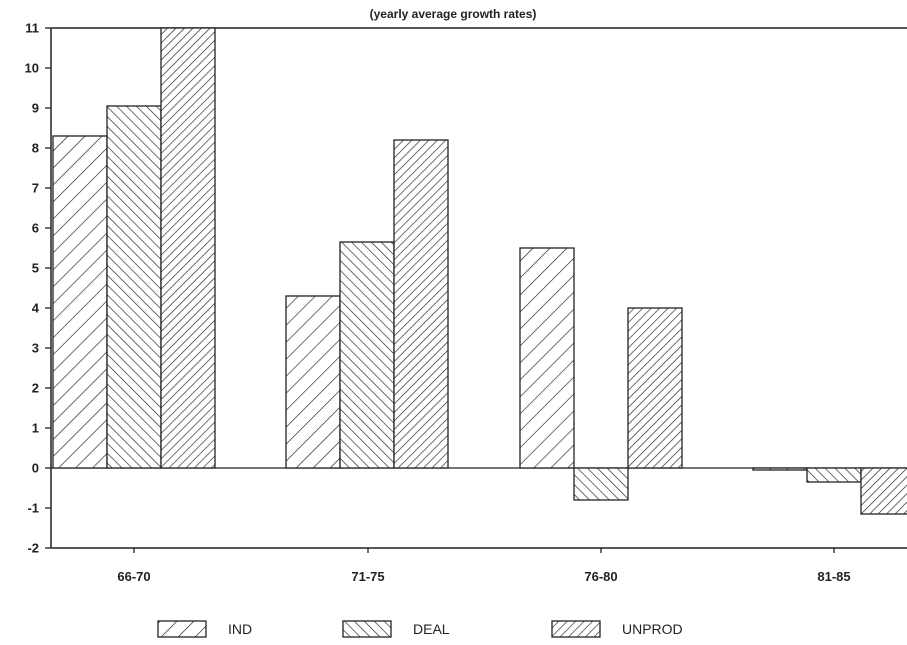  I want to click on legend-label-ind: IND, so click(240, 629).